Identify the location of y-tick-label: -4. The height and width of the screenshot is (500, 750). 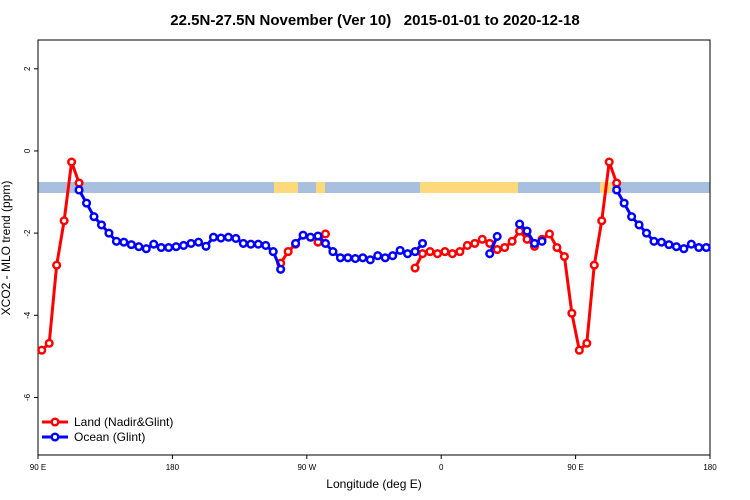
(27, 315).